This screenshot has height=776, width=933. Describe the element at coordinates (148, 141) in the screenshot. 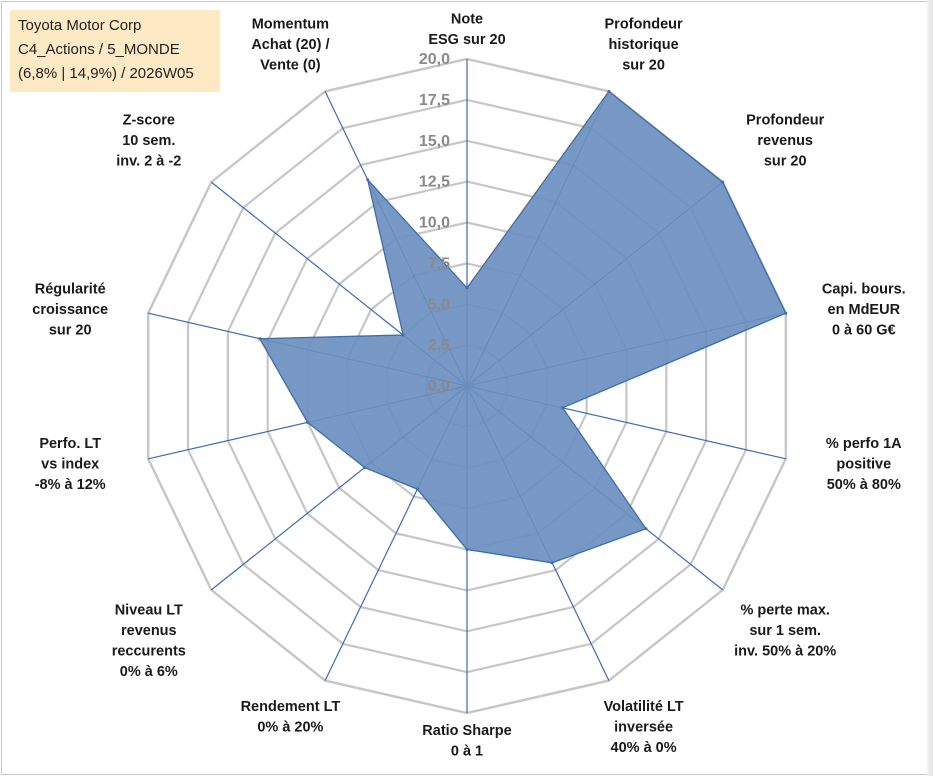

I see `axis-label-line: 10 sem.` at that location.